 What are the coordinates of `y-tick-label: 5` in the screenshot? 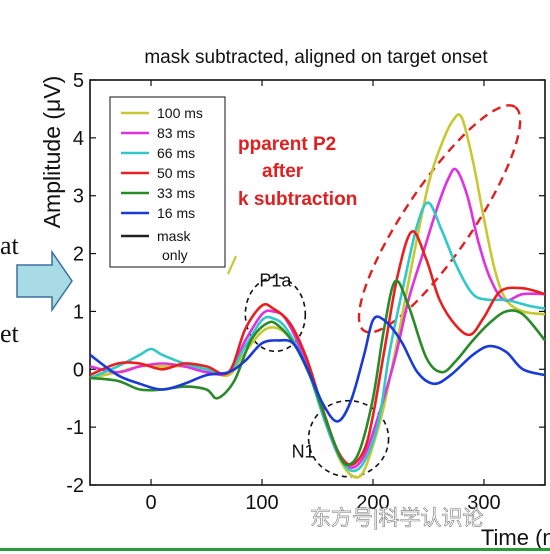 It's located at (78, 81).